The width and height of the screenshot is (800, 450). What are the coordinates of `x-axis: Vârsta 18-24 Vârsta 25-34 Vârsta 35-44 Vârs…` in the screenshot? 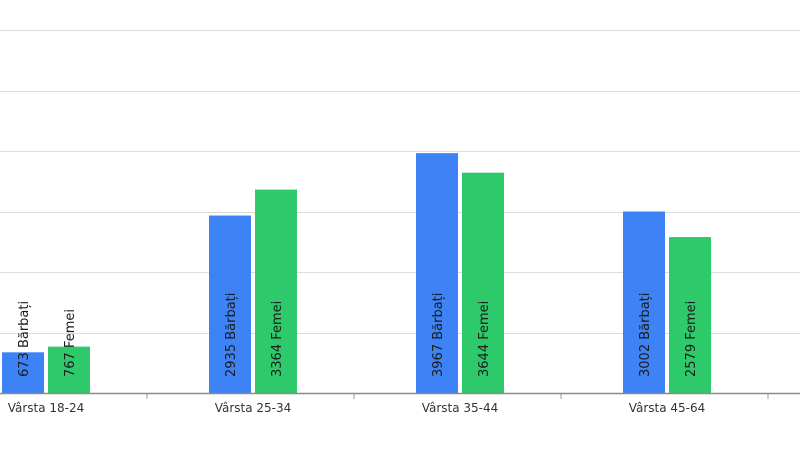 It's located at (400, 403).